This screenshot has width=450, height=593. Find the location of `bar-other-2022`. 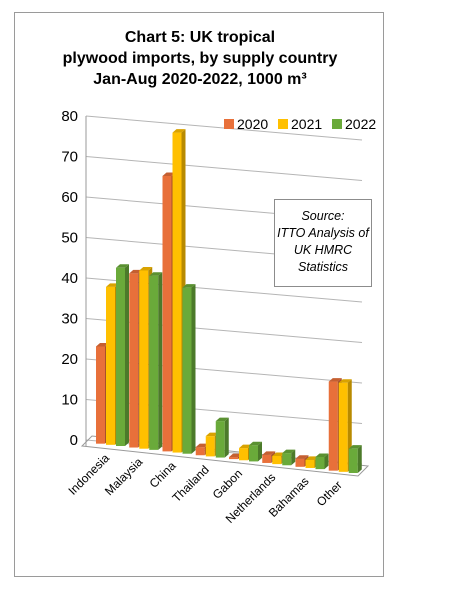

bar-other-2022 is located at coordinates (355, 459).